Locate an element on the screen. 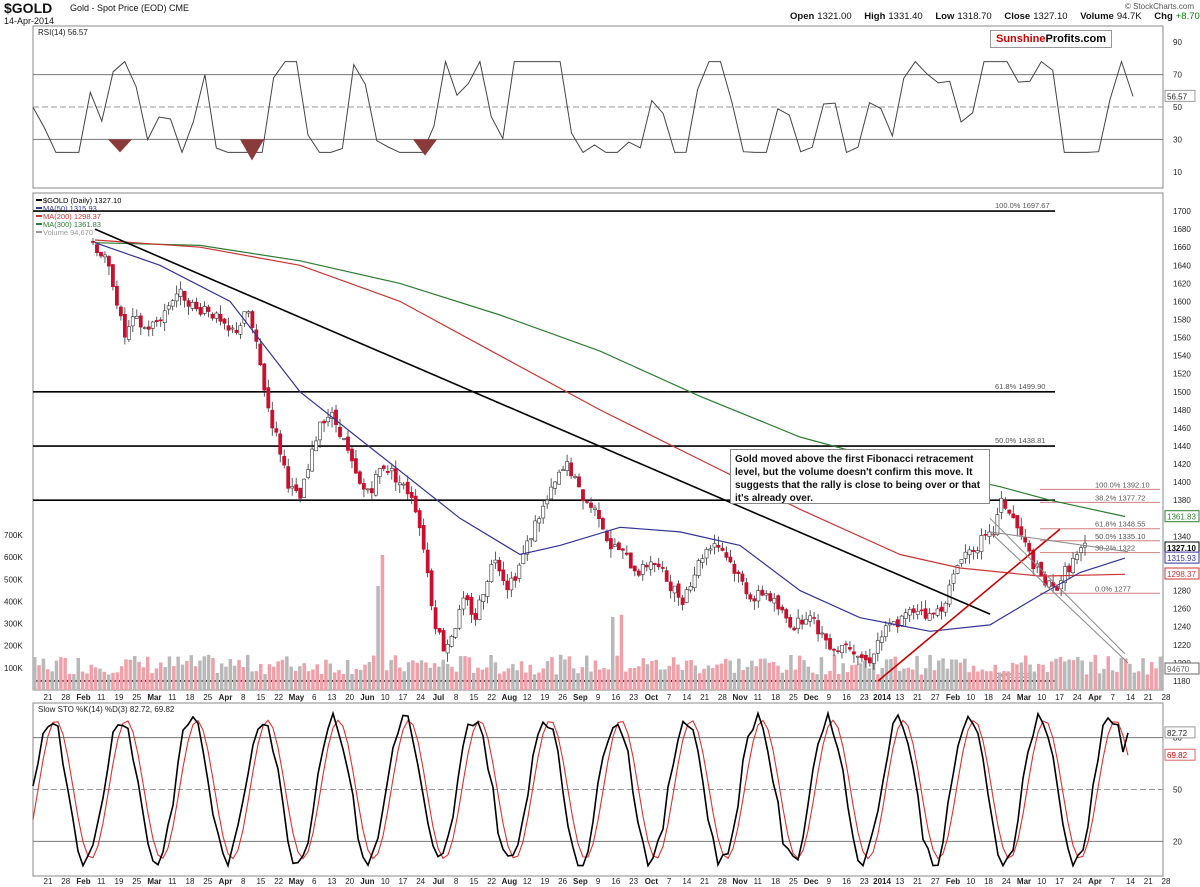 The image size is (1200, 887). stoch-x-label: 7 is located at coordinates (1113, 881).